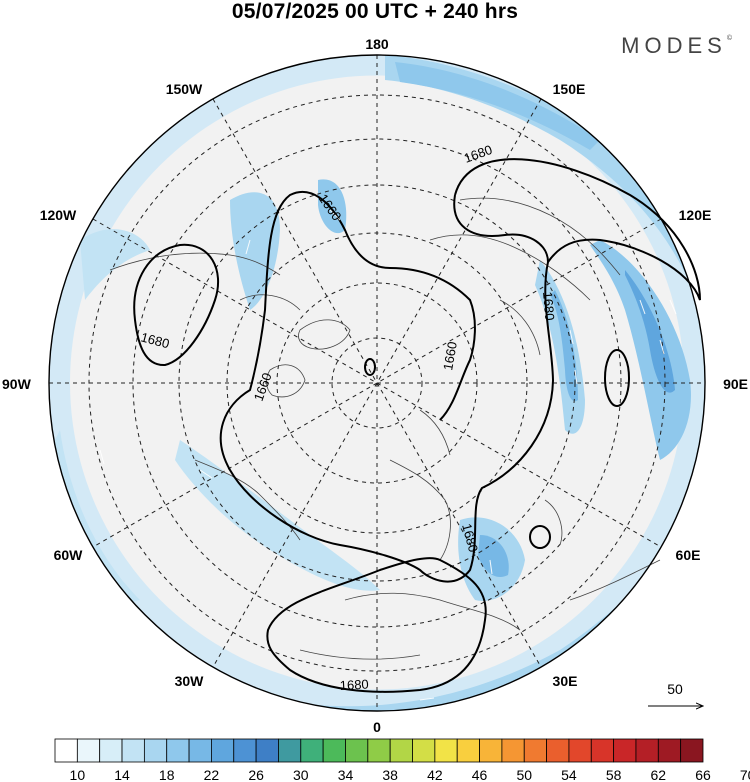  What do you see at coordinates (256, 774) in the screenshot?
I see `colorbar-tick-label: 26` at bounding box center [256, 774].